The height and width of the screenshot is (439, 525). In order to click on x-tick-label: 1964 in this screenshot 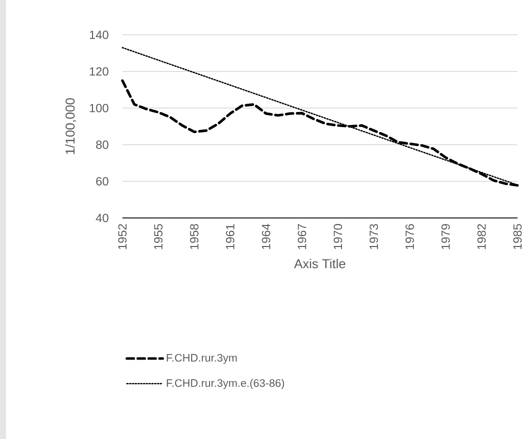, I will do `click(266, 237)`.